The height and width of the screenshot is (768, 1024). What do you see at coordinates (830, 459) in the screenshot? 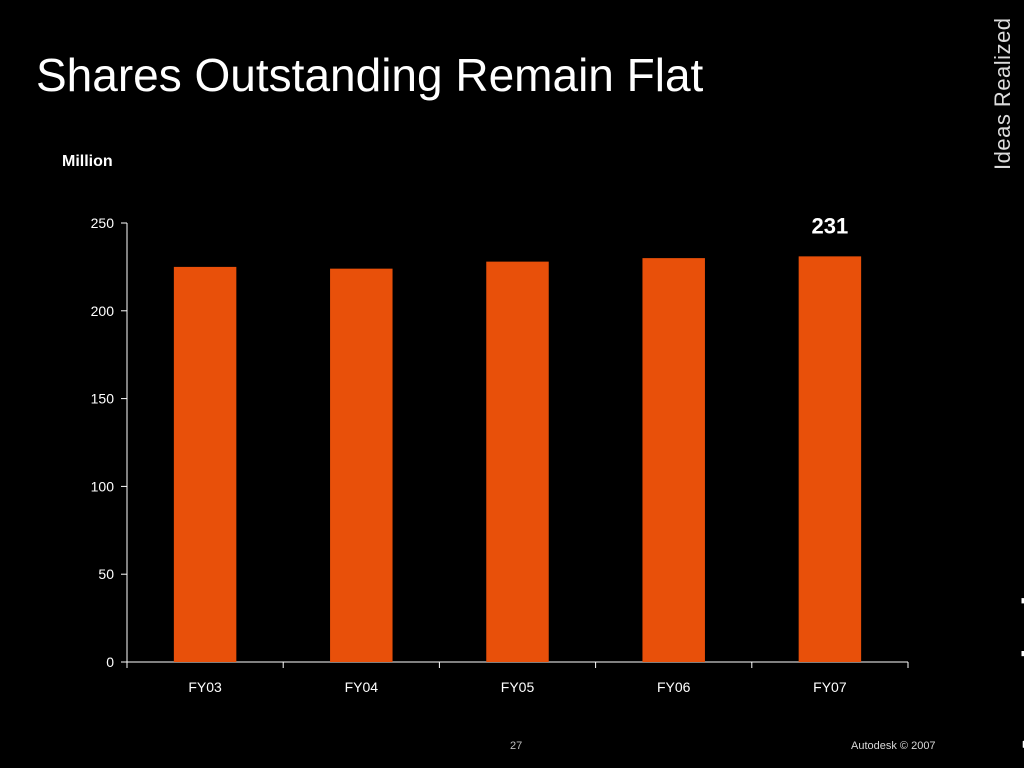
I see `bar-fy07` at bounding box center [830, 459].